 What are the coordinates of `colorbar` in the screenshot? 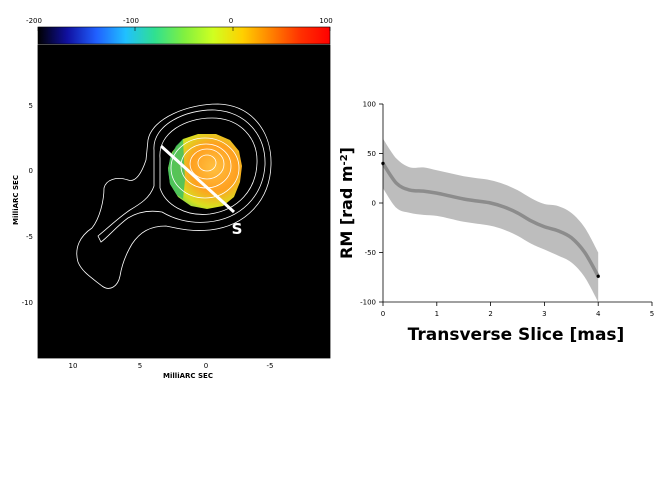 It's located at (184, 35).